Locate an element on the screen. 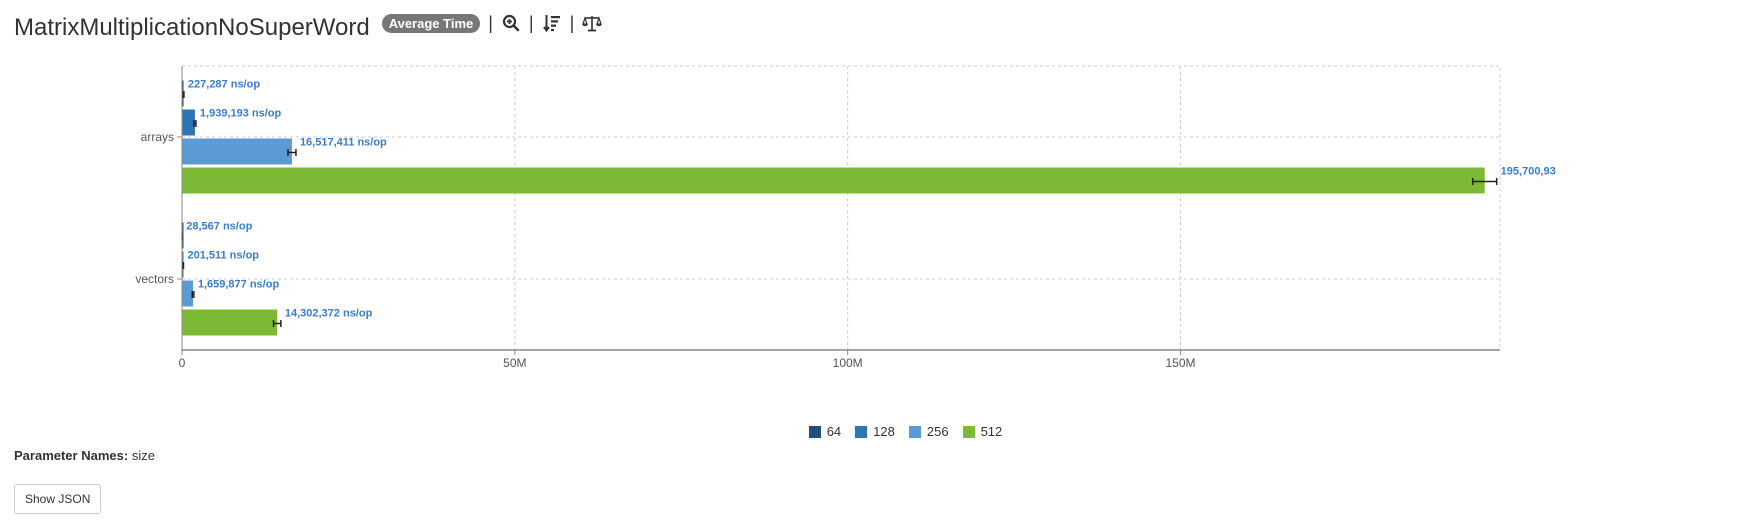  data-label: 201,511 ns/op is located at coordinates (223, 256).